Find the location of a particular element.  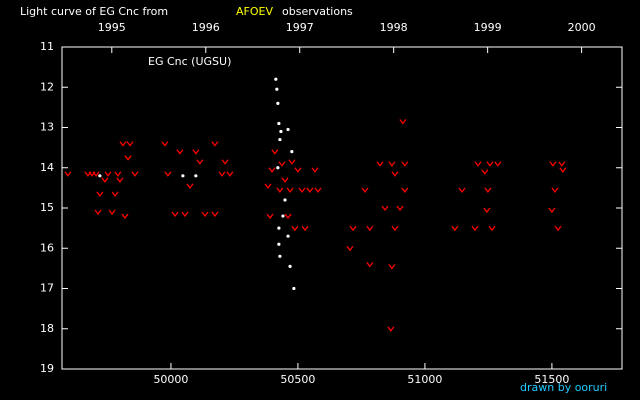

x2-tick-label: 1998 is located at coordinates (394, 27).